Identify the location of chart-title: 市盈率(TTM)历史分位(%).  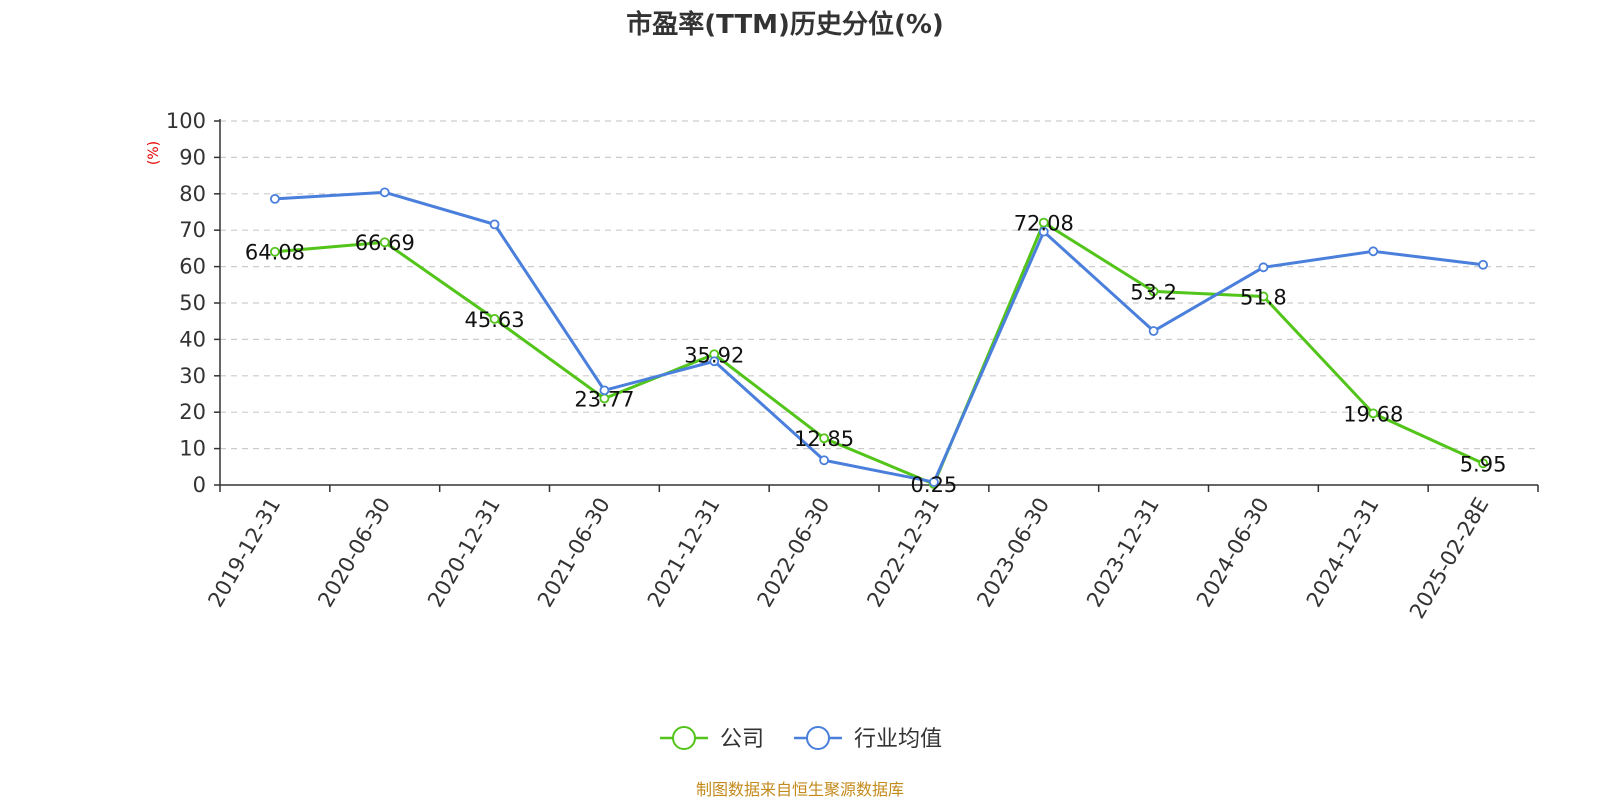
(785, 24).